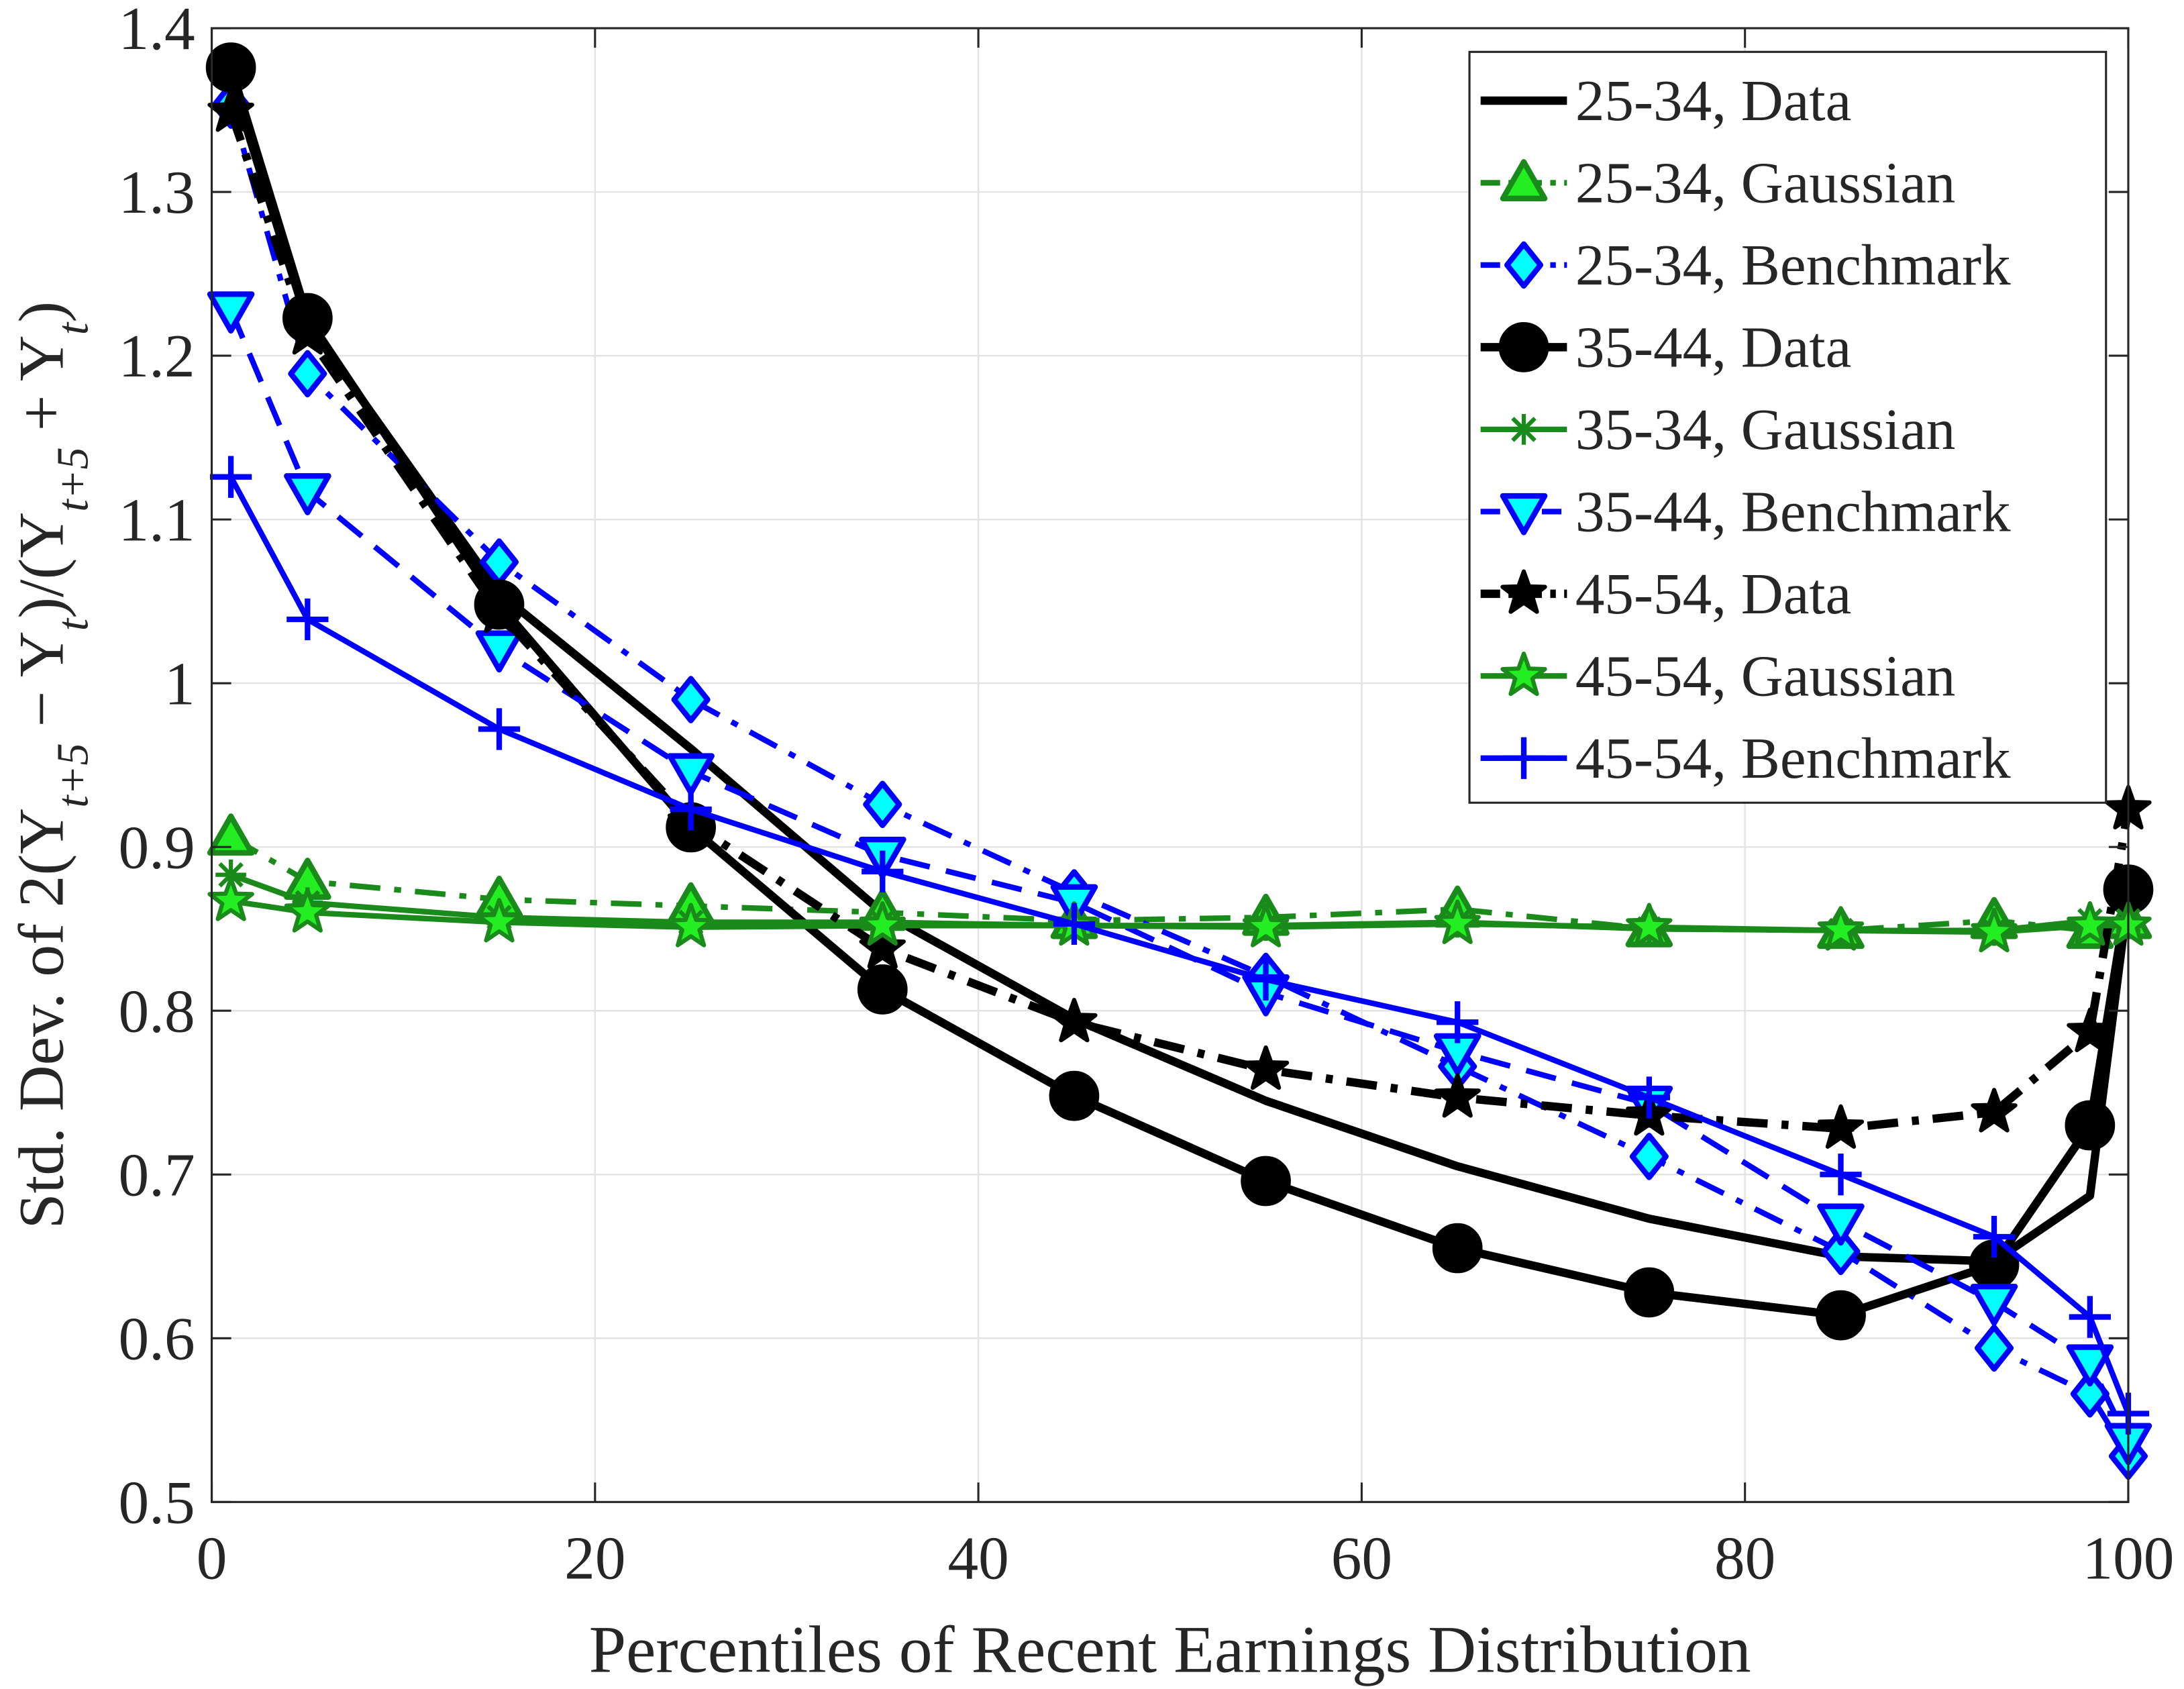 This screenshot has width=2184, height=1689. I want to click on legend-label: 35-34, Gaussian, so click(1766, 429).